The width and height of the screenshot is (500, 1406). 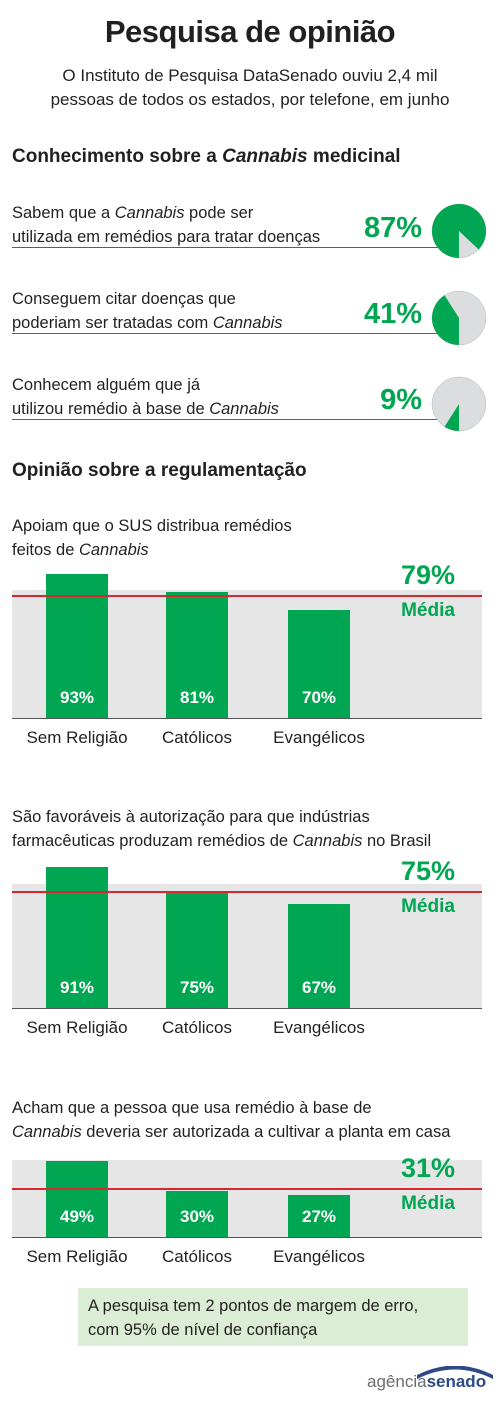 I want to click on page-title: Pesquisa de opinião, so click(x=250, y=31).